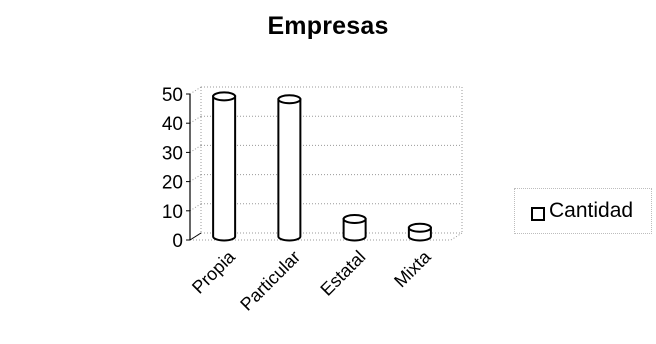 The width and height of the screenshot is (656, 344). I want to click on bar-estatal, so click(354, 227).